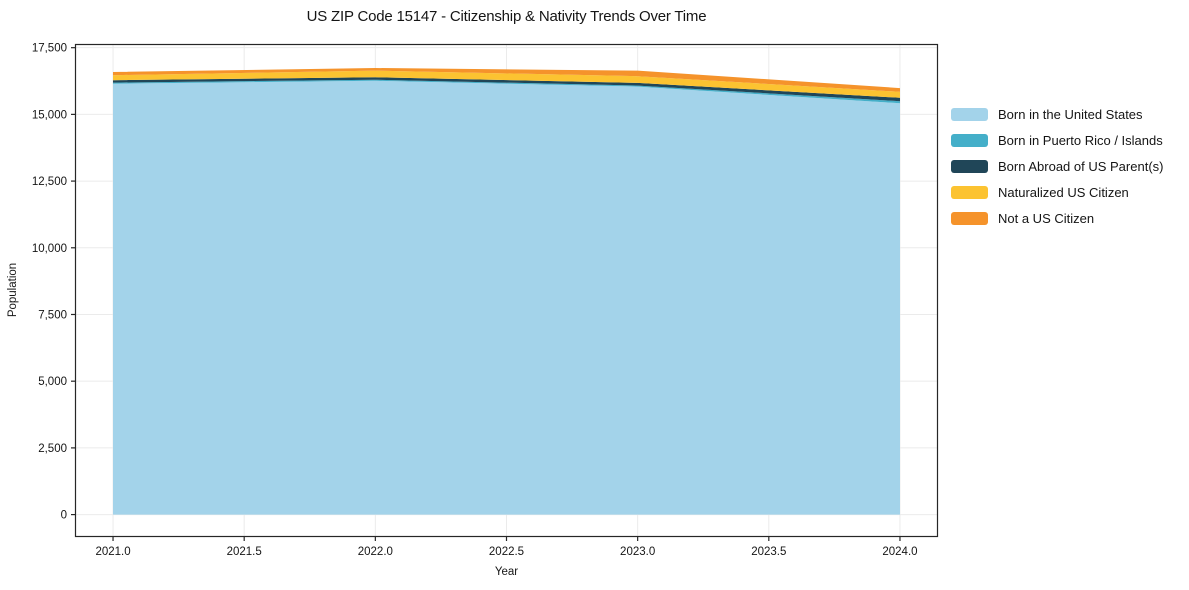  I want to click on y-tick-label: 7,500, so click(52, 315).